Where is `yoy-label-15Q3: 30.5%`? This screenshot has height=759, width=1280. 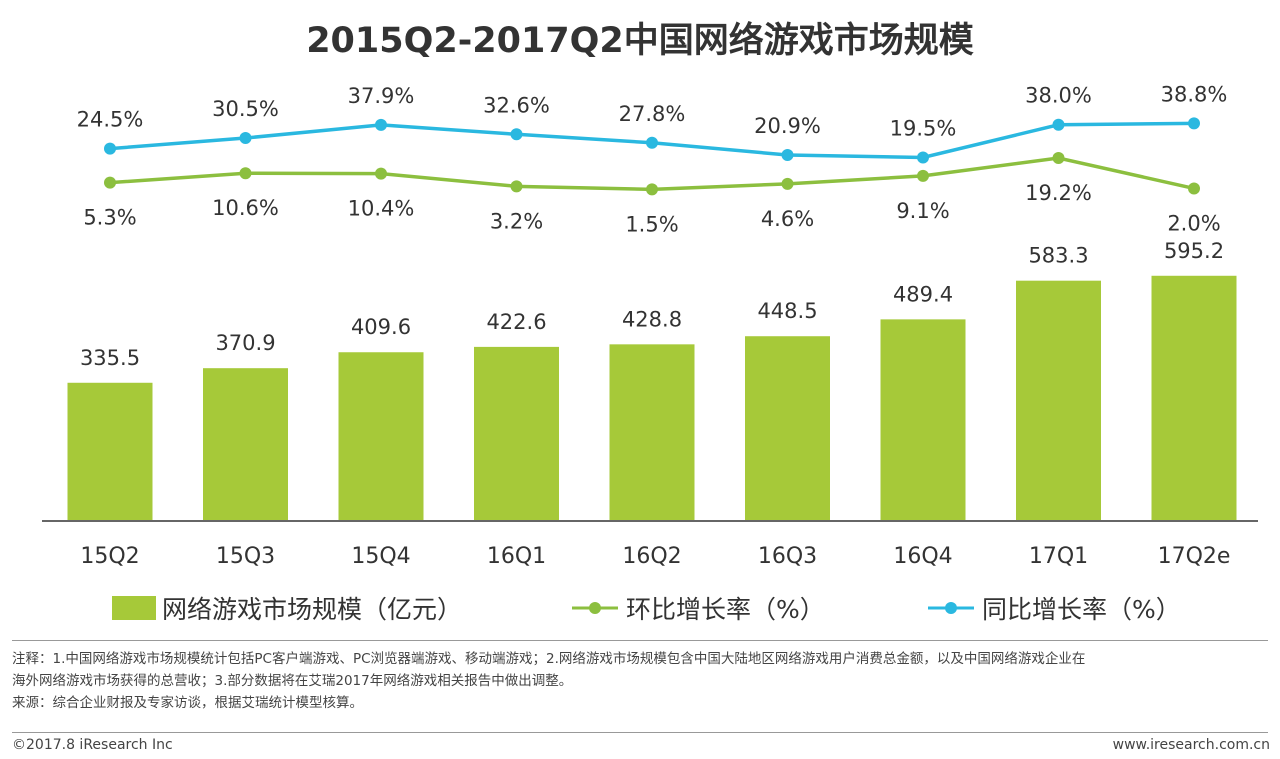 yoy-label-15Q3: 30.5% is located at coordinates (245, 109).